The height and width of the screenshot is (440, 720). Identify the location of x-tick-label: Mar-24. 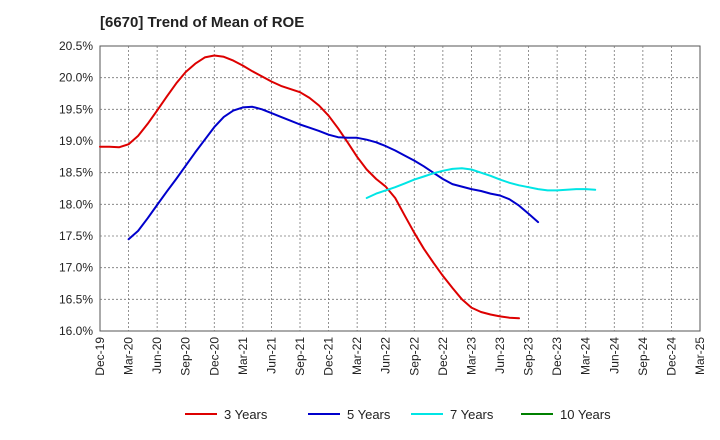
(586, 356).